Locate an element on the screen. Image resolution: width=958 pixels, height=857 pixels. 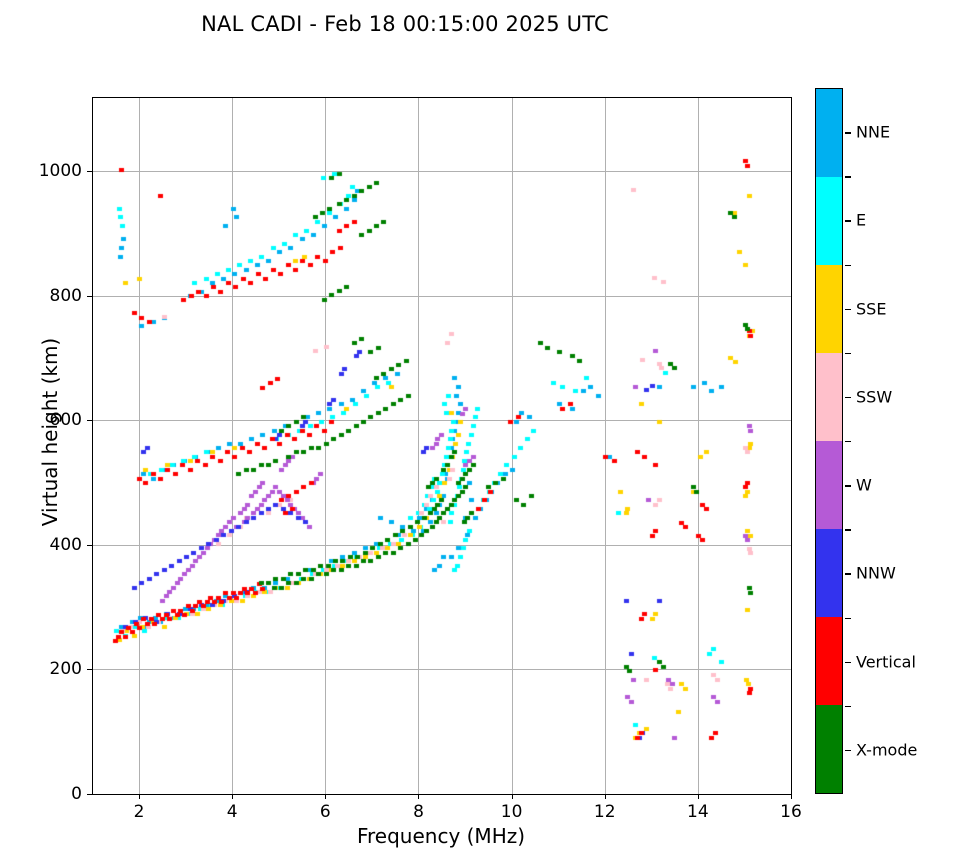
y-tick-label: 400 is located at coordinates (65, 544).